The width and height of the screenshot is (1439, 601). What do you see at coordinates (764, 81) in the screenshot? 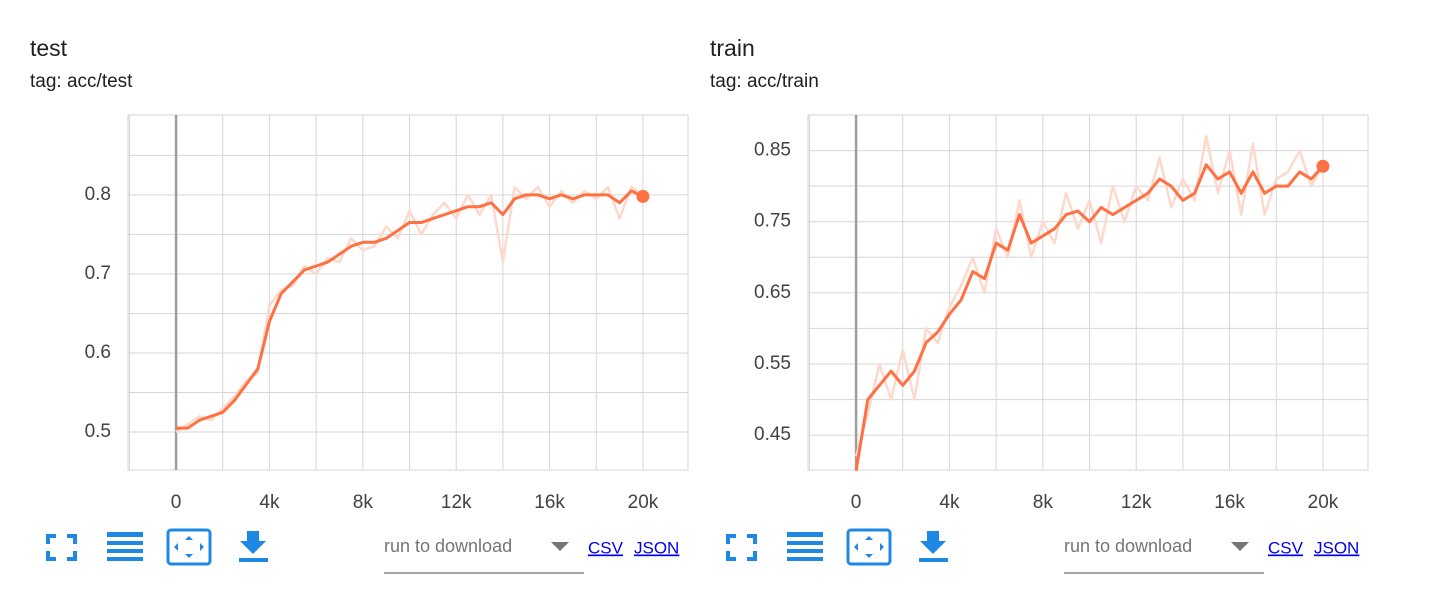
I see `chart-subtitle: tag: acc/train` at bounding box center [764, 81].